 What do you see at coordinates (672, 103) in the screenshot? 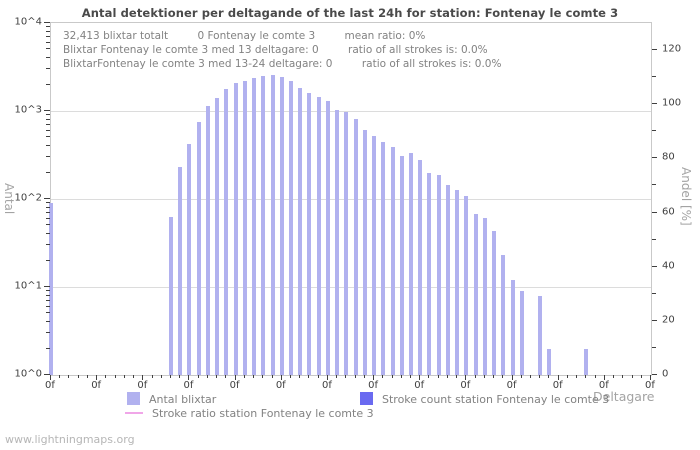
I see `right-tick-label-100: 100` at bounding box center [672, 103].